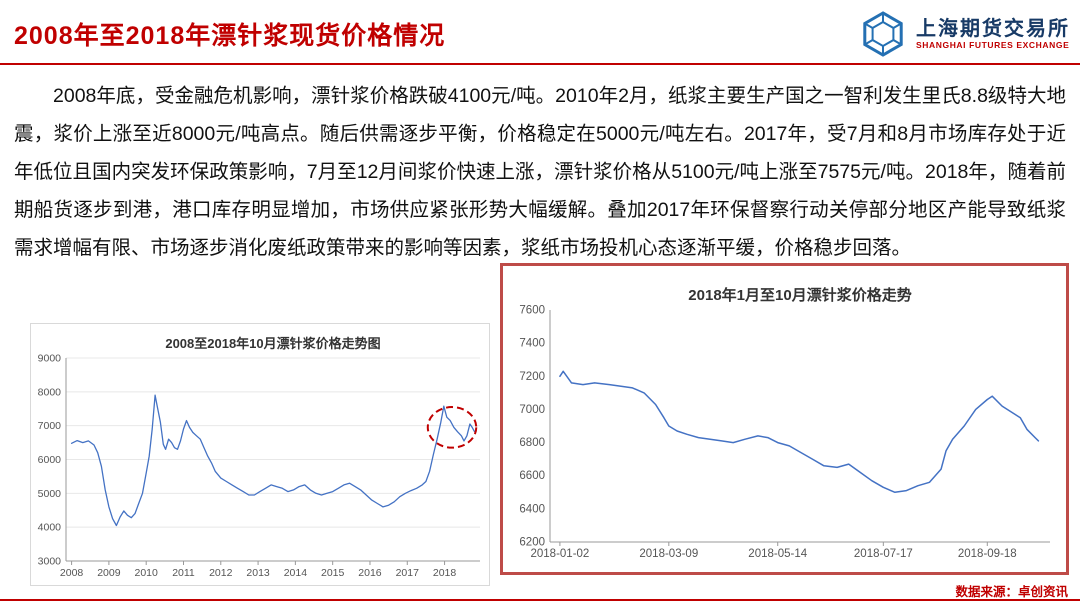 The height and width of the screenshot is (608, 1080). I want to click on svg-text: 2008至2018年10月漂针浆价格走势图, so click(272, 343).